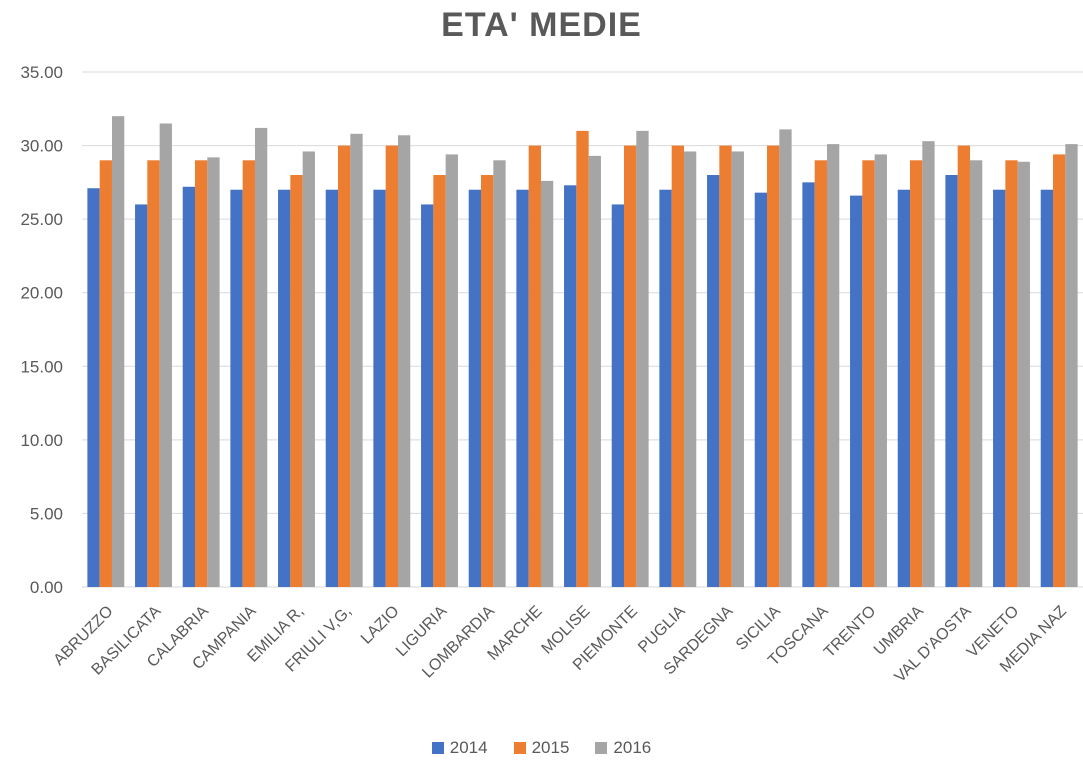 The width and height of the screenshot is (1083, 762). Describe the element at coordinates (236, 388) in the screenshot. I see `bar-2014-campania` at that location.